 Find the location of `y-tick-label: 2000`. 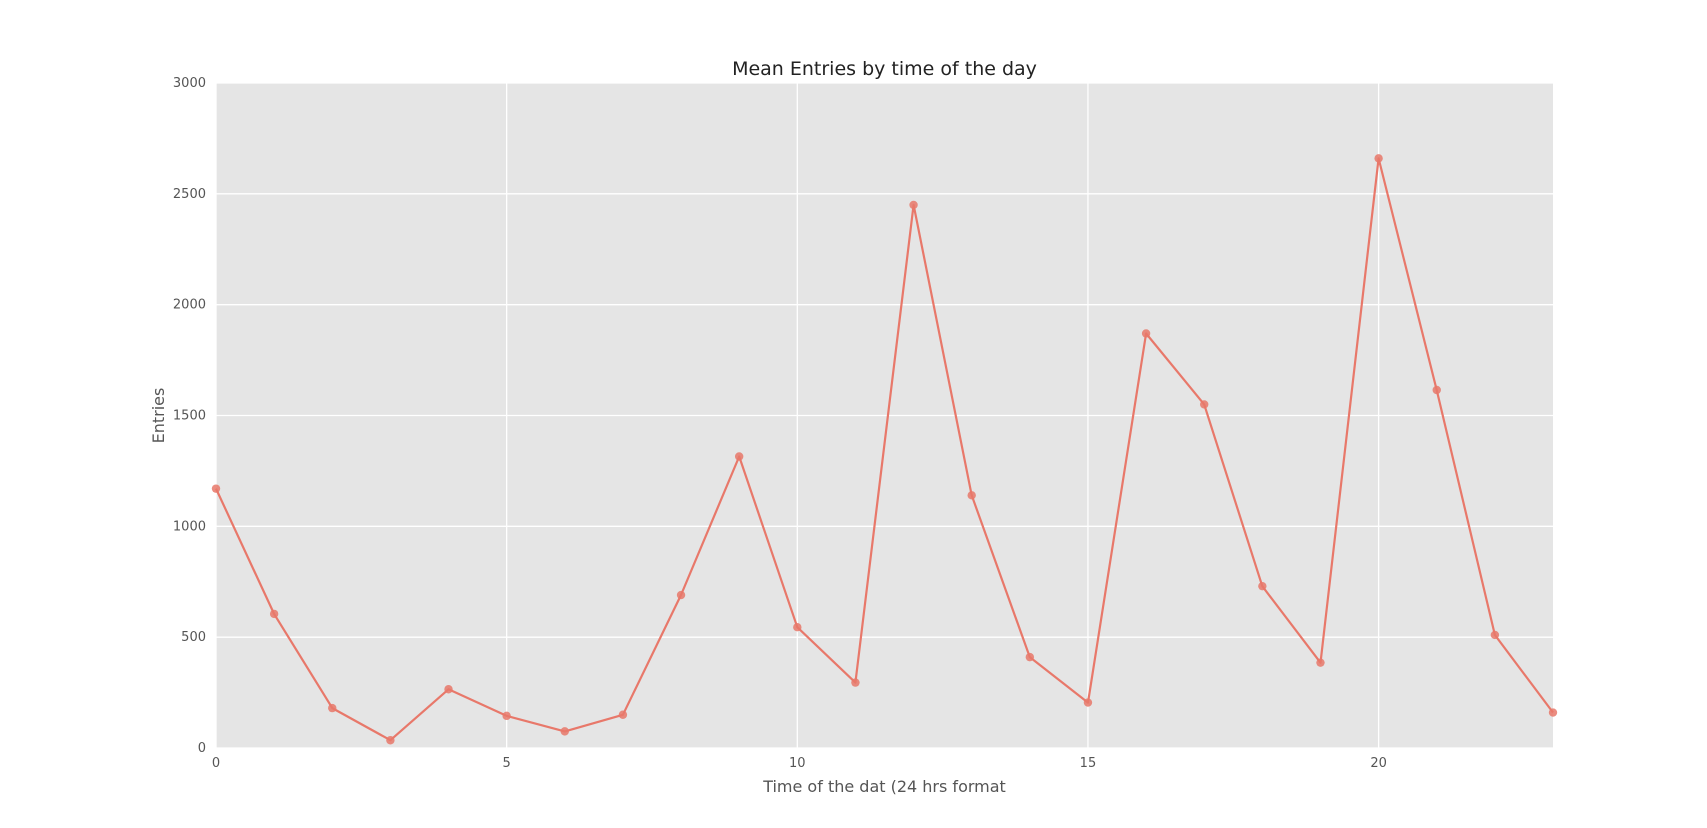

y-tick-label: 2000 is located at coordinates (189, 305).